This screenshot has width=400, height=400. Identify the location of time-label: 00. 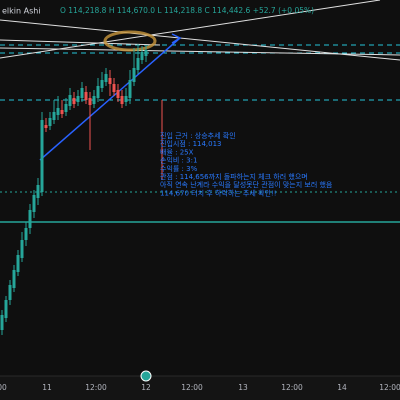
(3, 387).